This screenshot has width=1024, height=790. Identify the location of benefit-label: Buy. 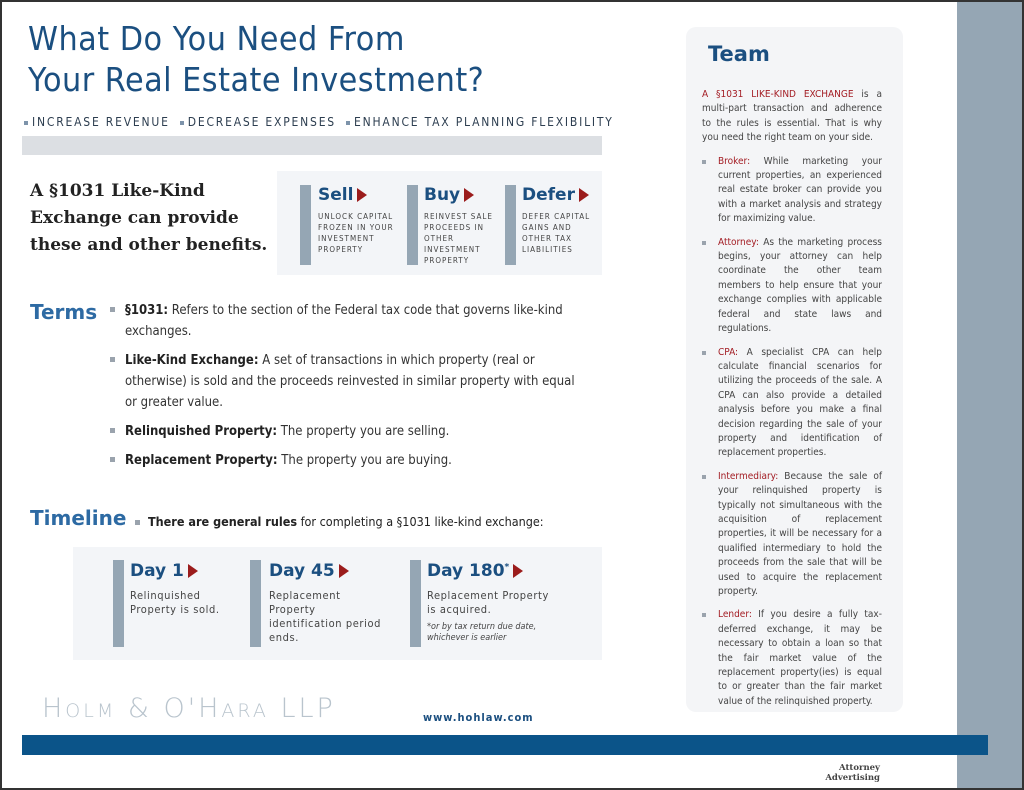
(442, 195).